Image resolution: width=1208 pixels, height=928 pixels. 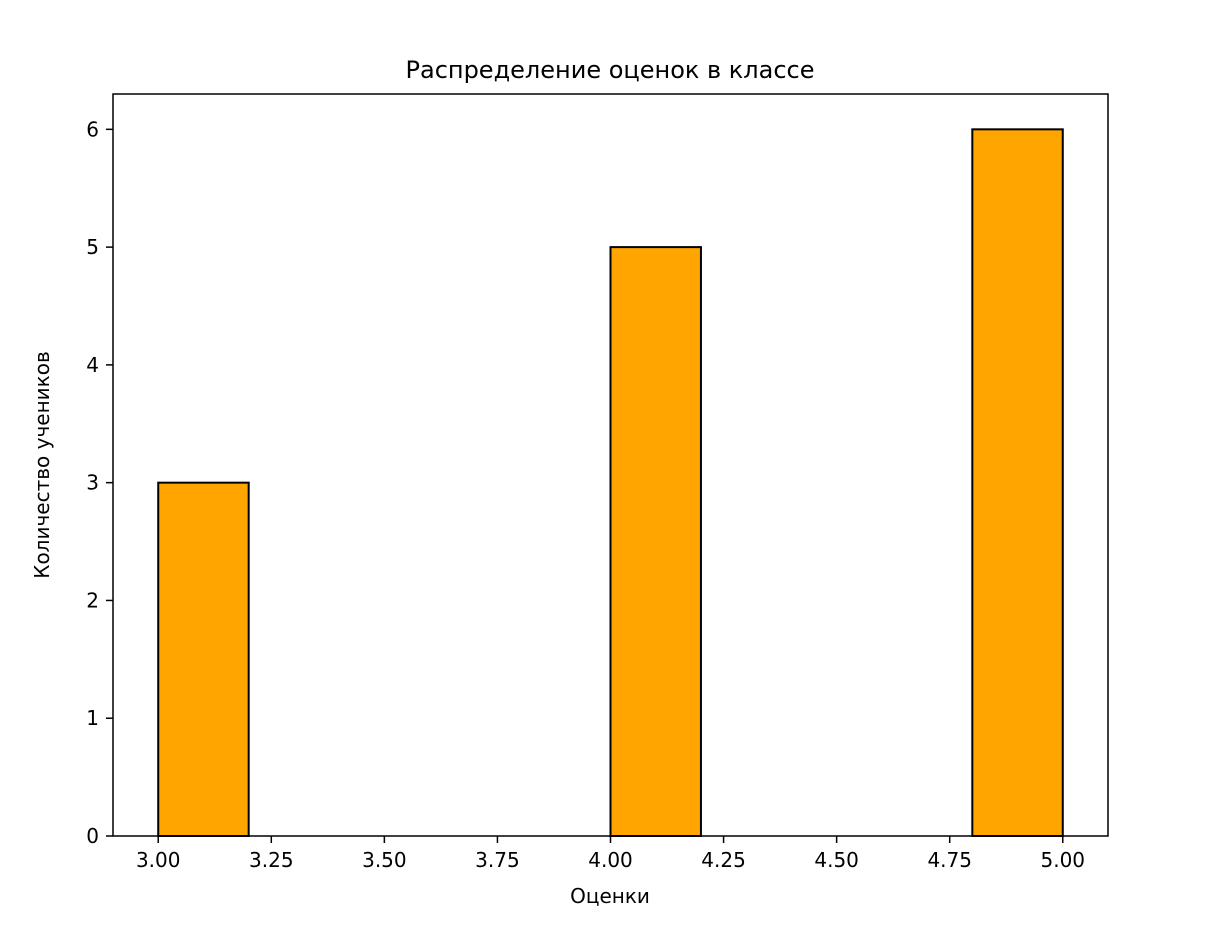 I want to click on y-tick-label: 4, so click(x=92, y=365).